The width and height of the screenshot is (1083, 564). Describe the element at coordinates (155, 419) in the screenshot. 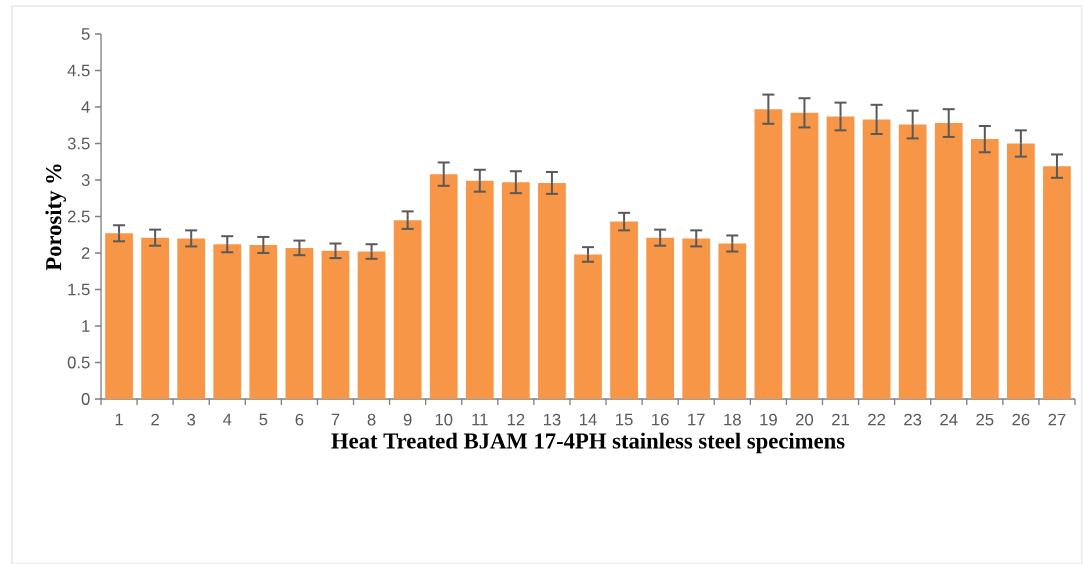

I see `x-tick-label: 2` at that location.